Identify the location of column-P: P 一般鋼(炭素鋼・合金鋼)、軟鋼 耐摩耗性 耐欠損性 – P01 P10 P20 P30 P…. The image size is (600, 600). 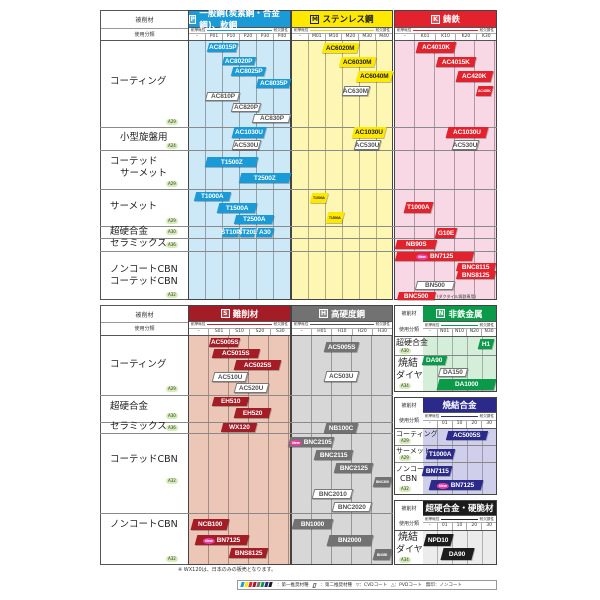
(239, 154).